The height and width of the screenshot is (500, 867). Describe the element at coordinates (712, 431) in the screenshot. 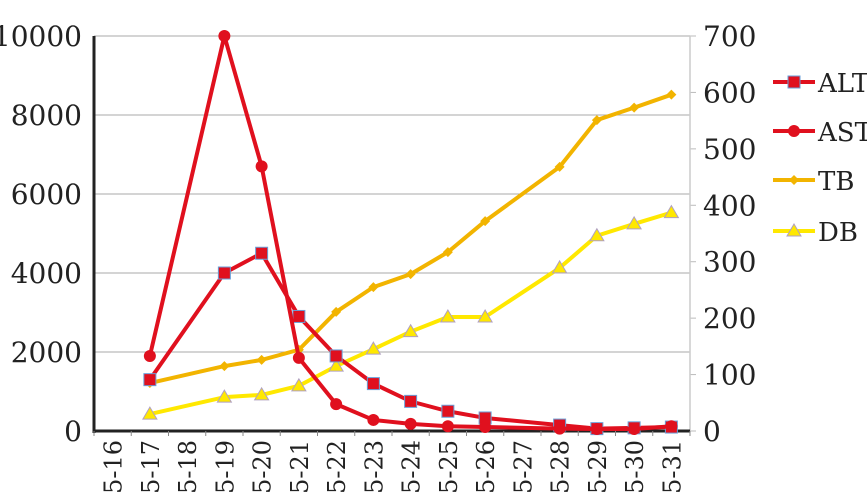

I see `y2-tick-label: 0` at that location.